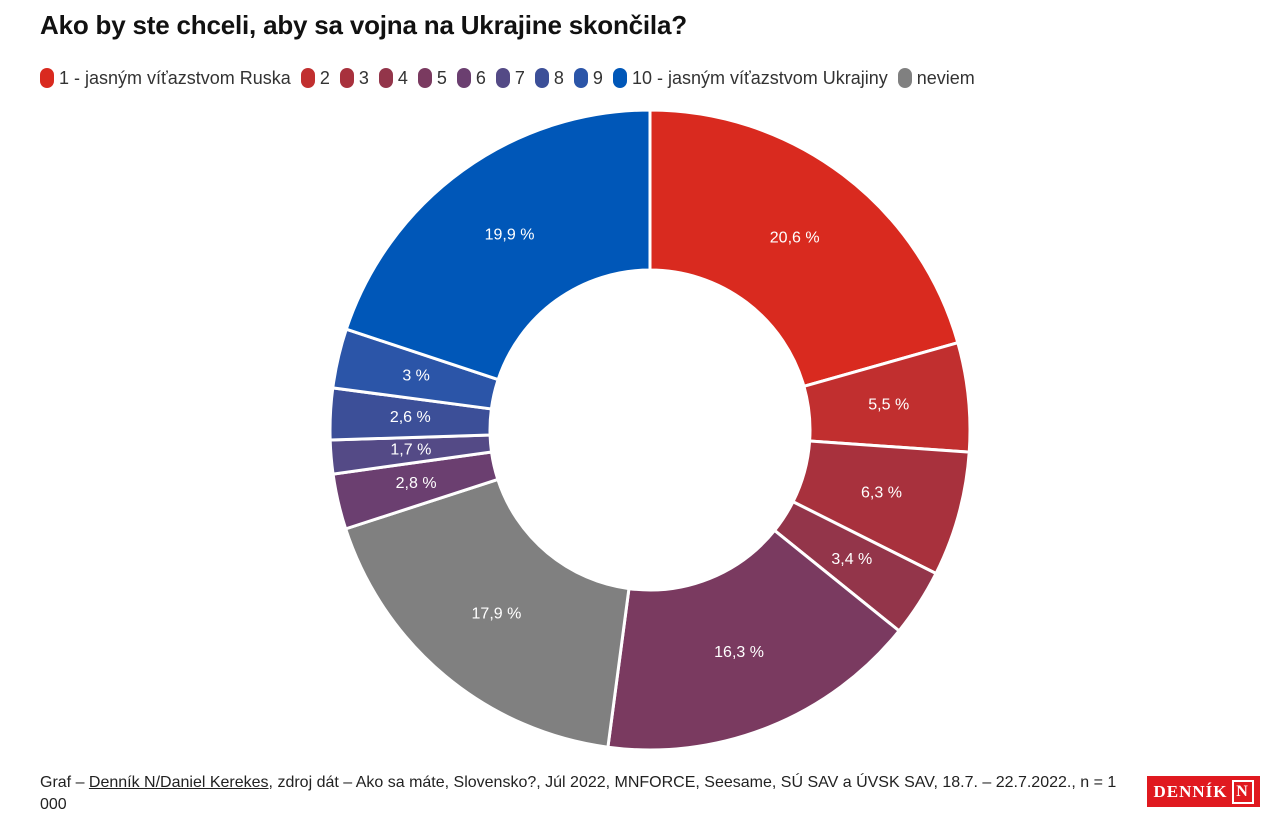 This screenshot has width=1280, height=830. What do you see at coordinates (597, 77) in the screenshot?
I see `legend-label: 9` at bounding box center [597, 77].